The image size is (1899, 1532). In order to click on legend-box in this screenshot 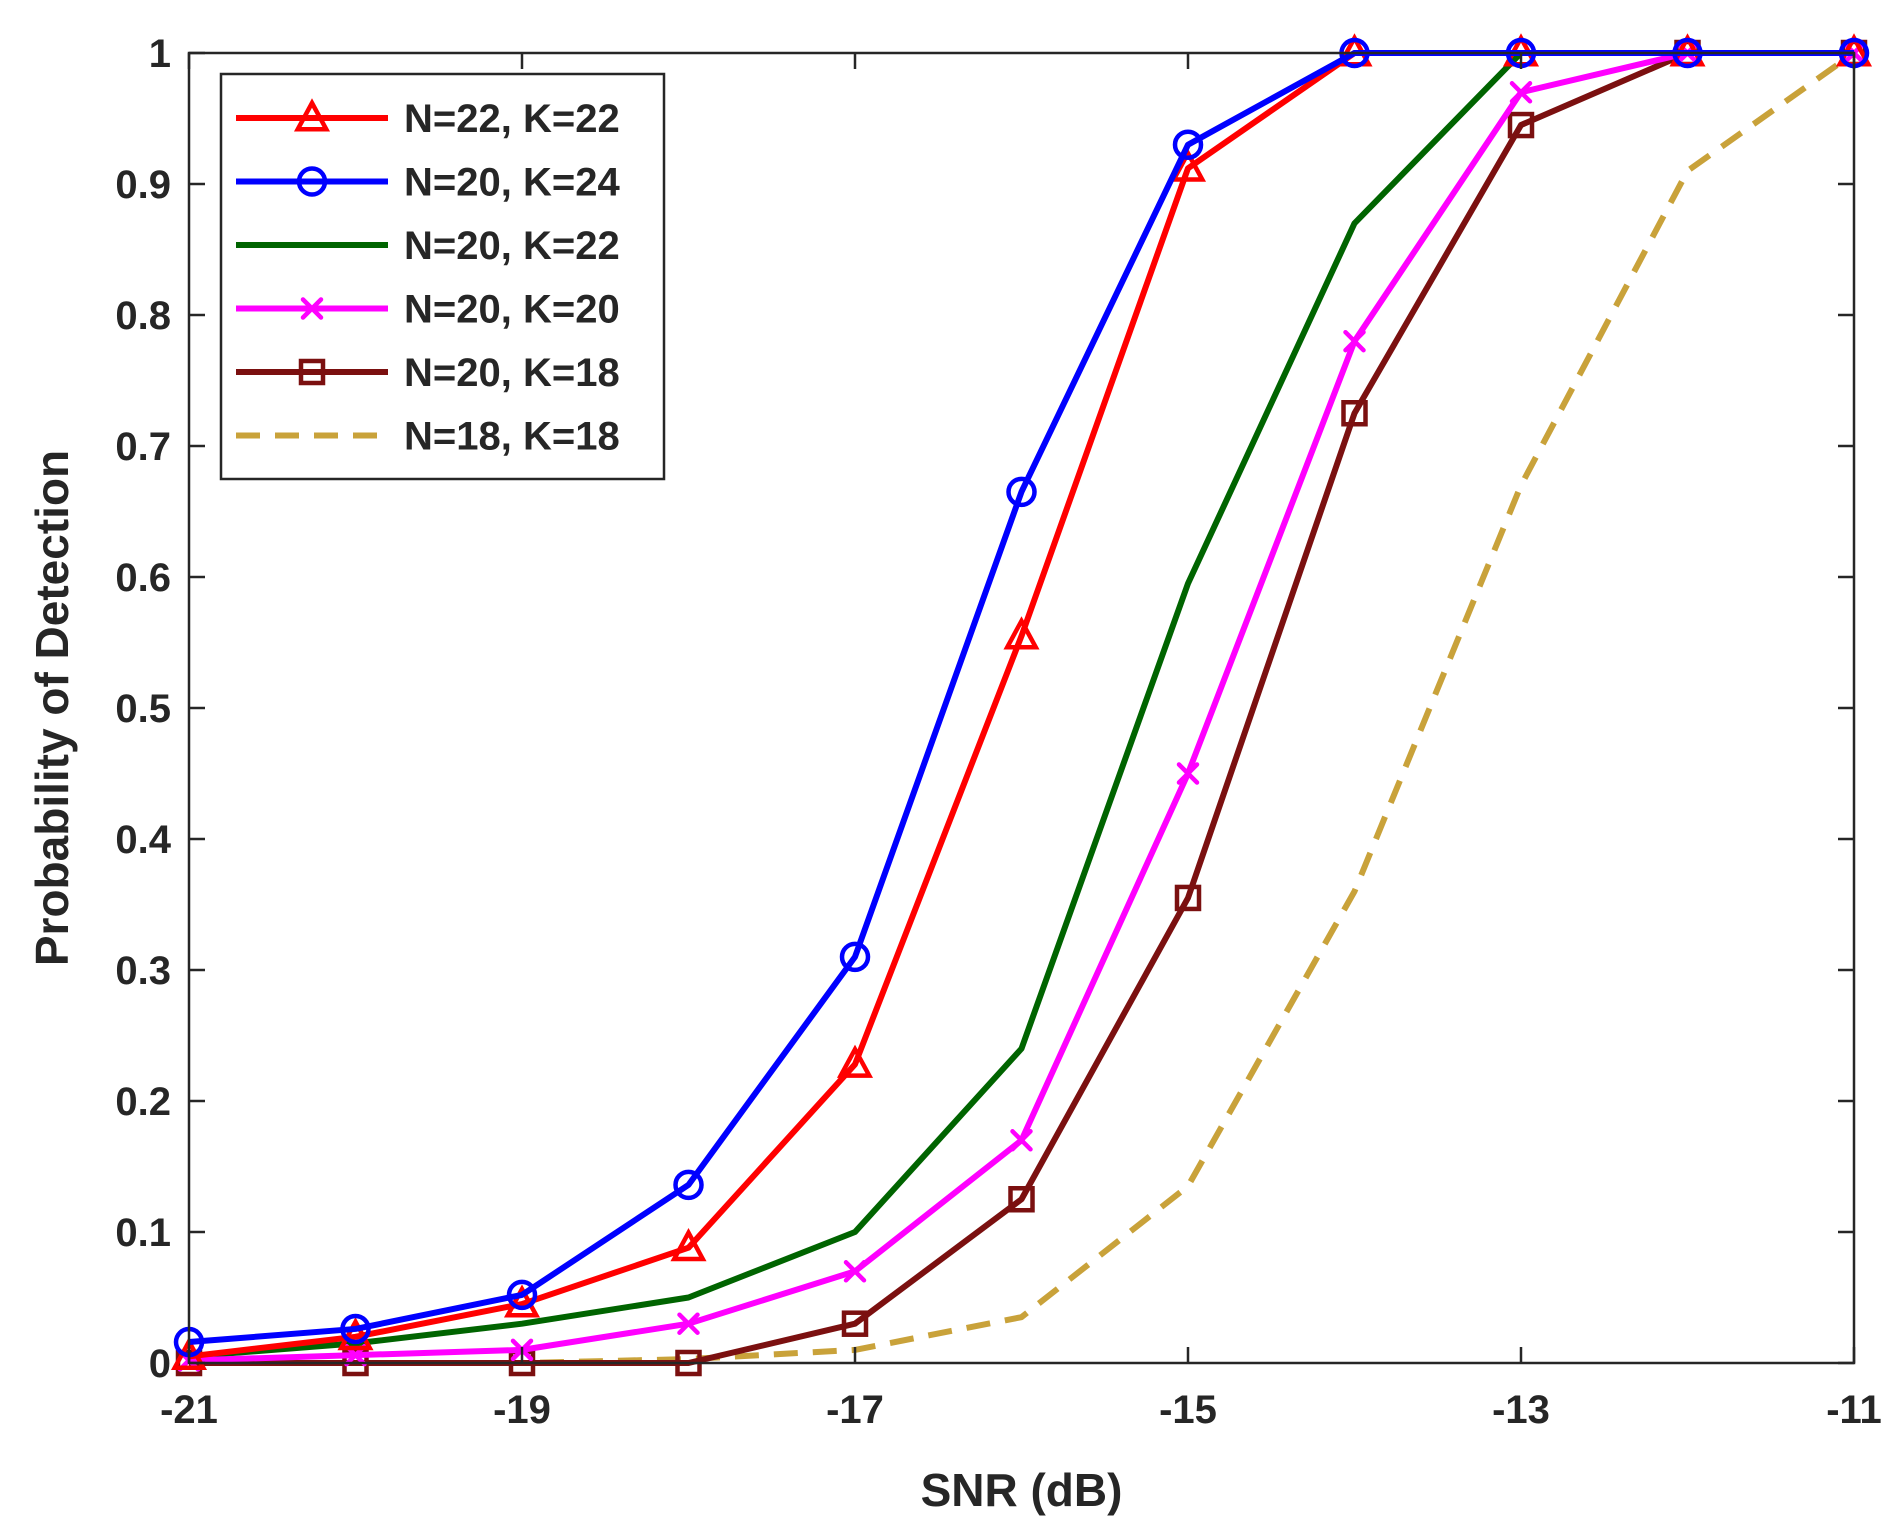, I will do `click(442, 276)`.